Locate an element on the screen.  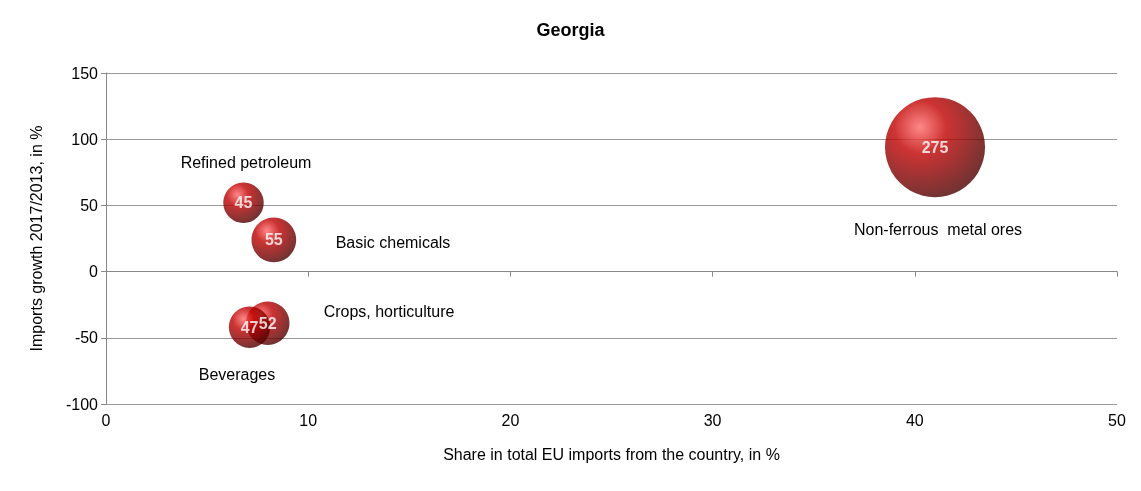
data-label: 47 is located at coordinates (249, 327).